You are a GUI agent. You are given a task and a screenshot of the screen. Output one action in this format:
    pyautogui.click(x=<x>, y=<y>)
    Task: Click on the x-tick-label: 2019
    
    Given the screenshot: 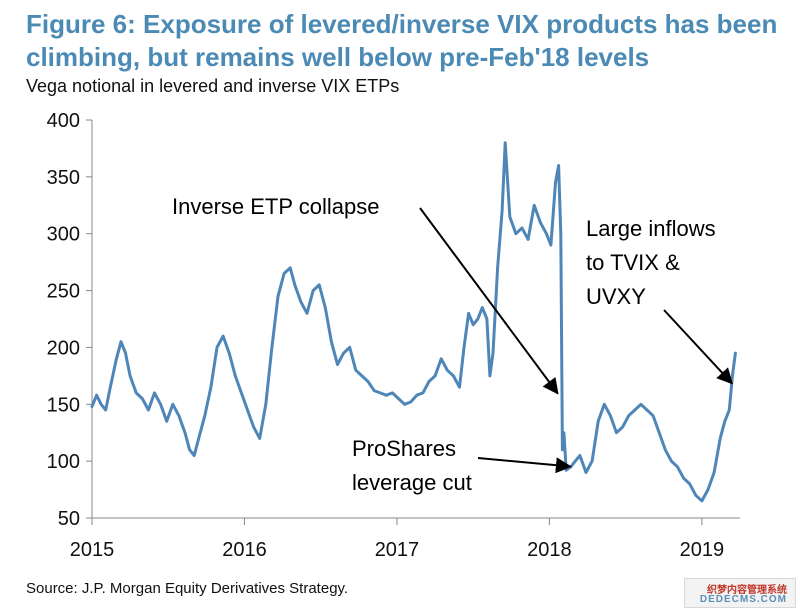 What is the action you would take?
    pyautogui.click(x=702, y=550)
    